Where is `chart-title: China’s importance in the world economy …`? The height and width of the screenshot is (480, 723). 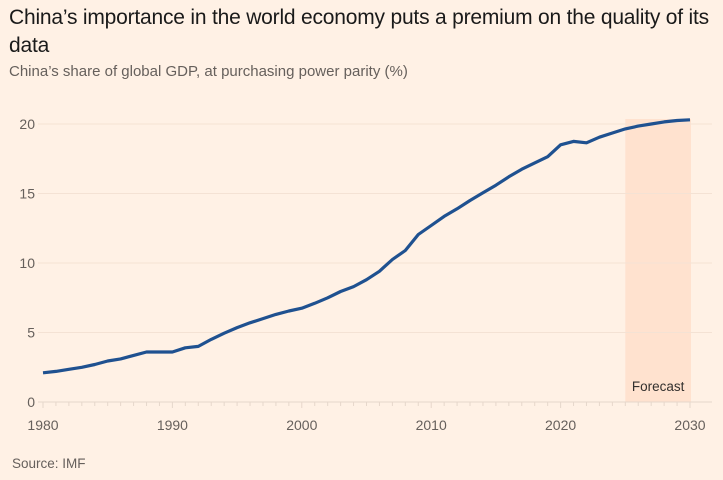 chart-title: China’s importance in the world economy … is located at coordinates (359, 31).